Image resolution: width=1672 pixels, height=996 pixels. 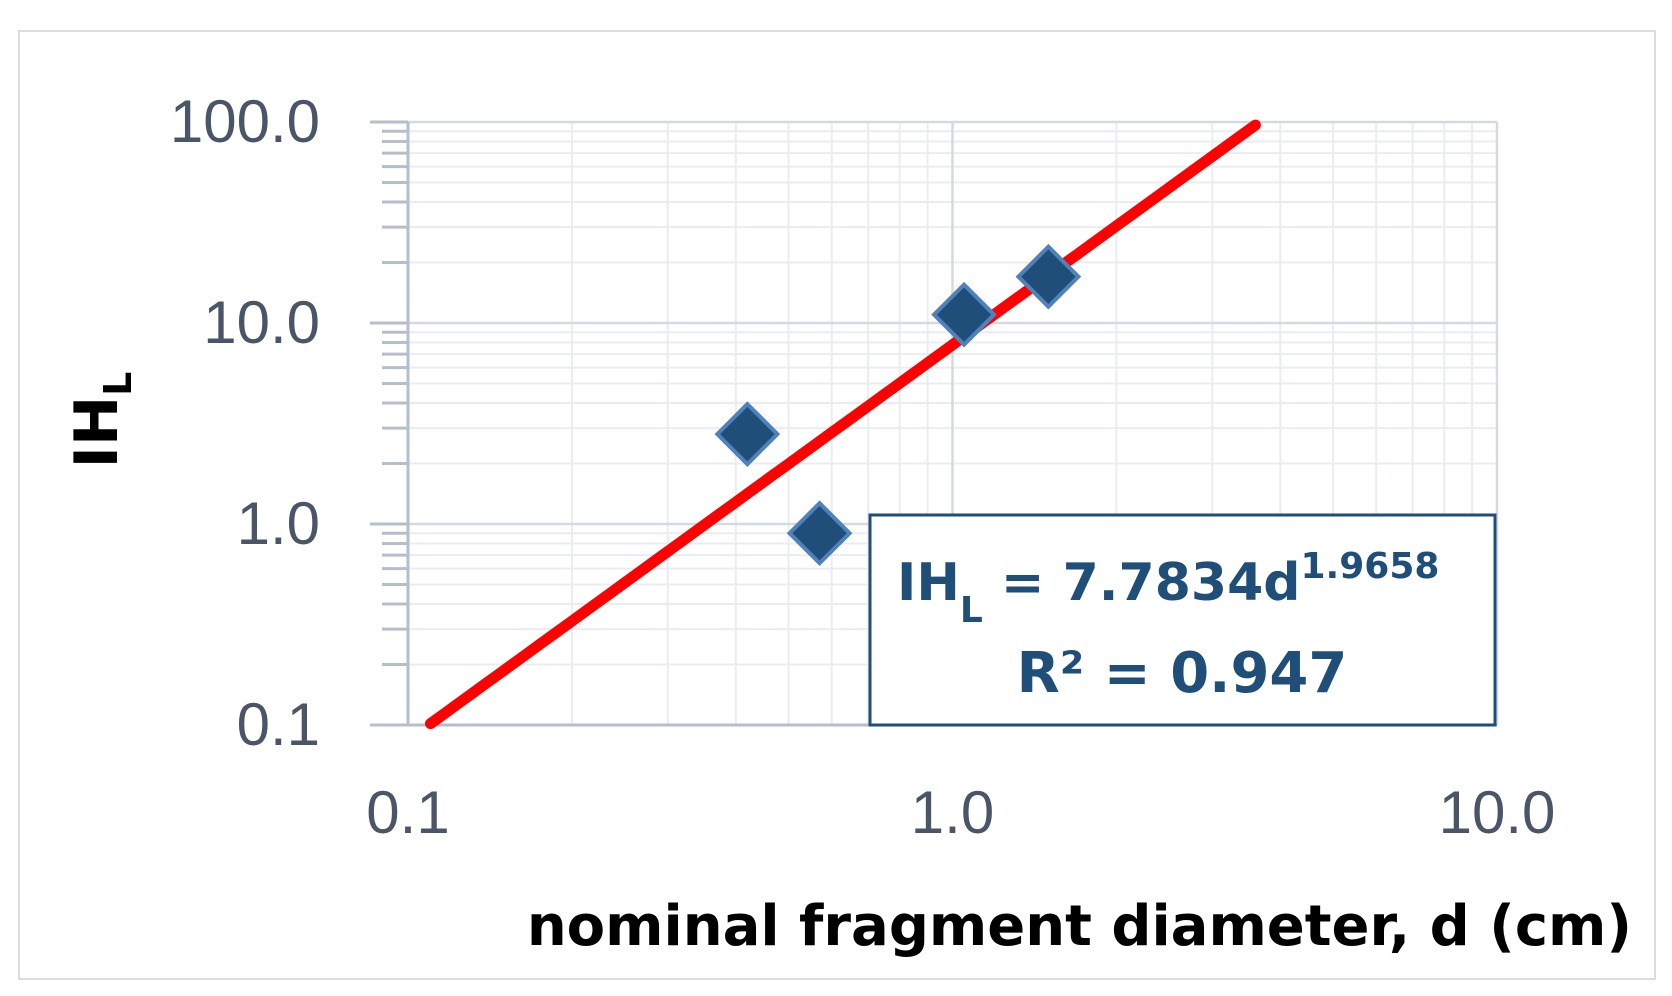 I want to click on y-tick-label: 1.0, so click(x=278, y=523).